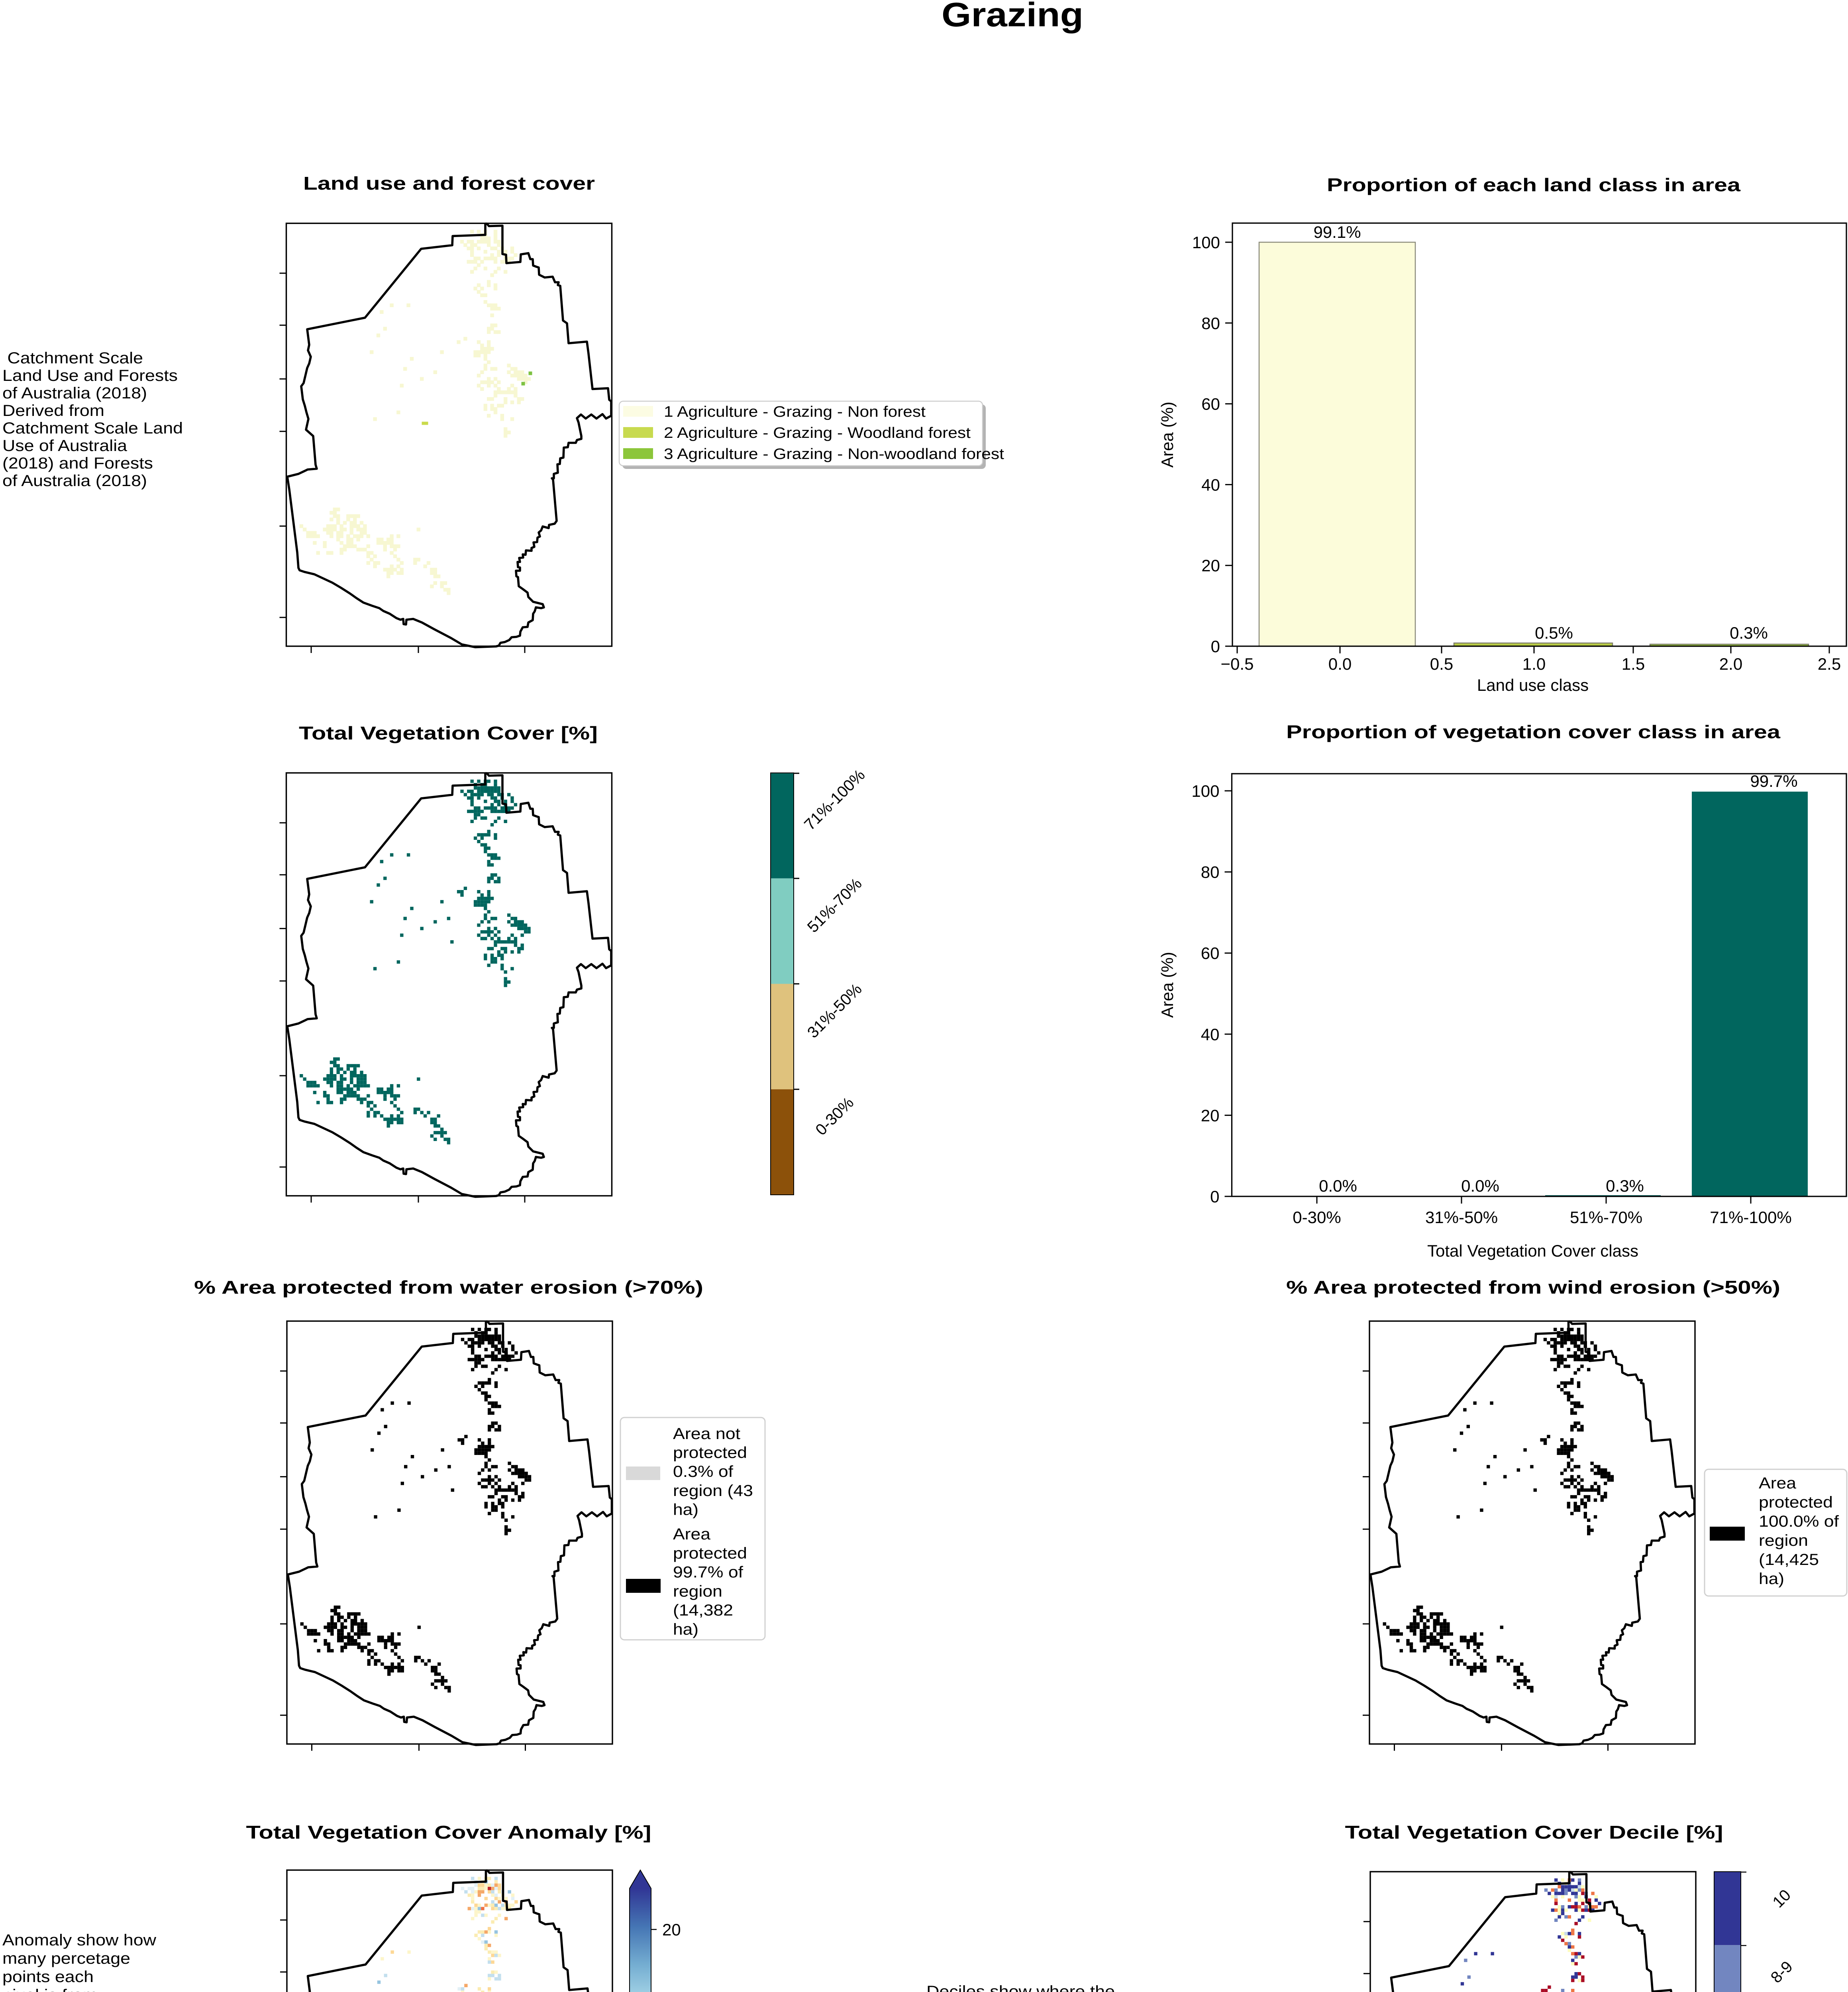 This screenshot has height=1992, width=1848. What do you see at coordinates (1534, 1832) in the screenshot?
I see `svg-text:Total Vegetation Cover Decile: Total Vegetation Cover Decile [%]` at bounding box center [1534, 1832].